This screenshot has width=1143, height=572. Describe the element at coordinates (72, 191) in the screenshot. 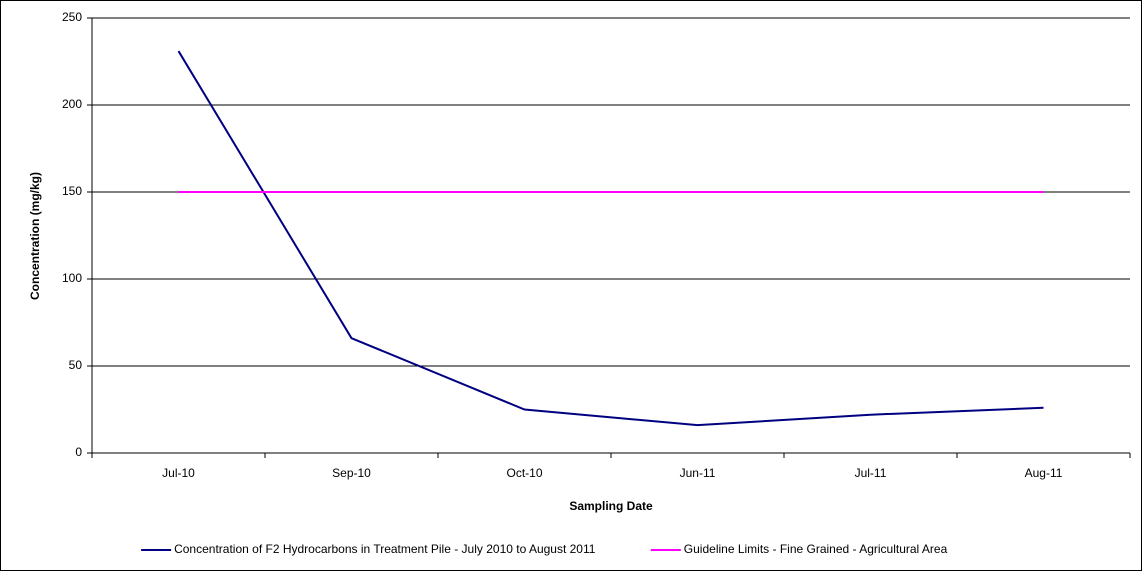

I see `y-tick-label: 150` at that location.